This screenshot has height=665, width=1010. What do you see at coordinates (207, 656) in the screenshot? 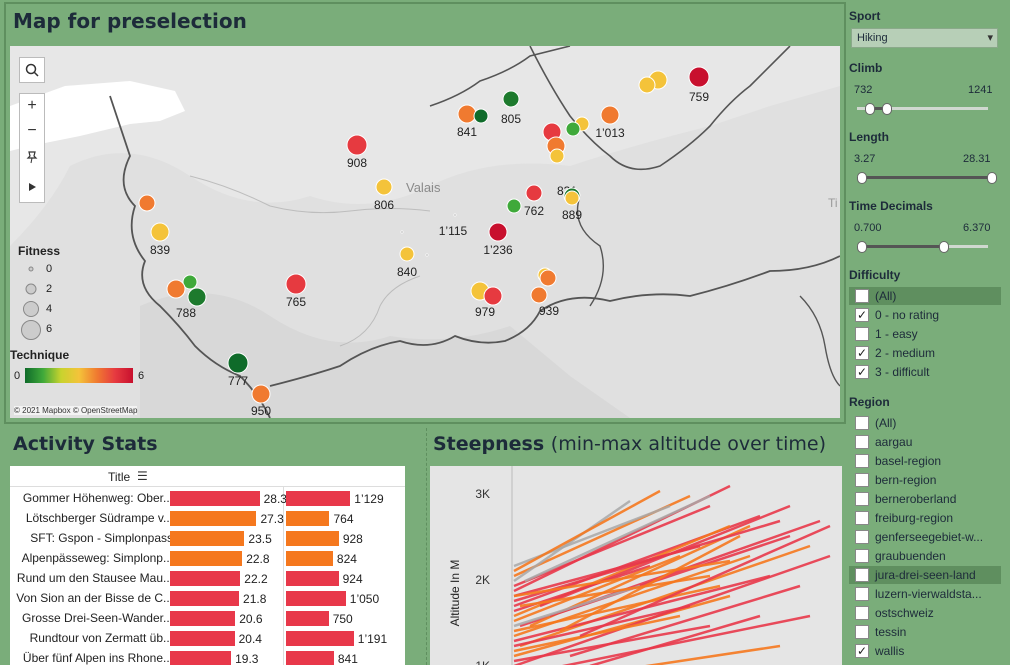
I see `table-row: Über fünf Alpen ins Rhone... 19.3 841` at bounding box center [207, 656].